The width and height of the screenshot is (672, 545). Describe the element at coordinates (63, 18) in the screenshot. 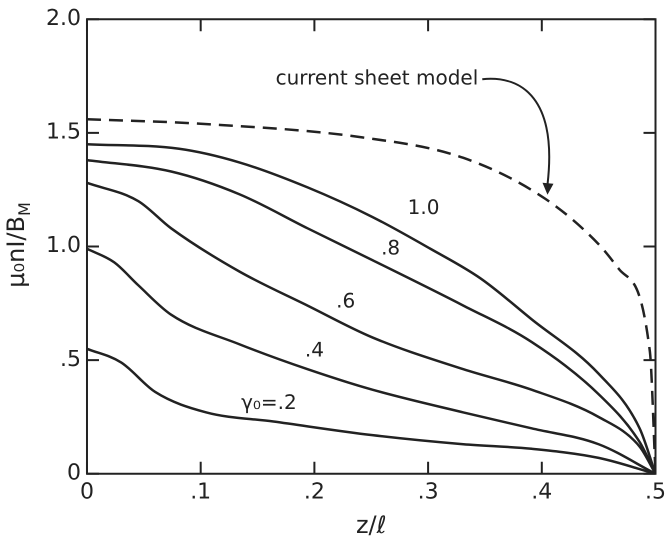

I see `y-tick-label: 2.0` at that location.